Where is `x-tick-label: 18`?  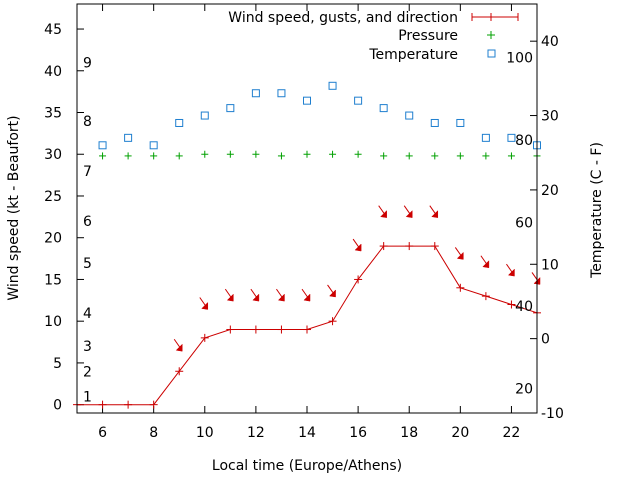 x-tick-label: 18 is located at coordinates (409, 433).